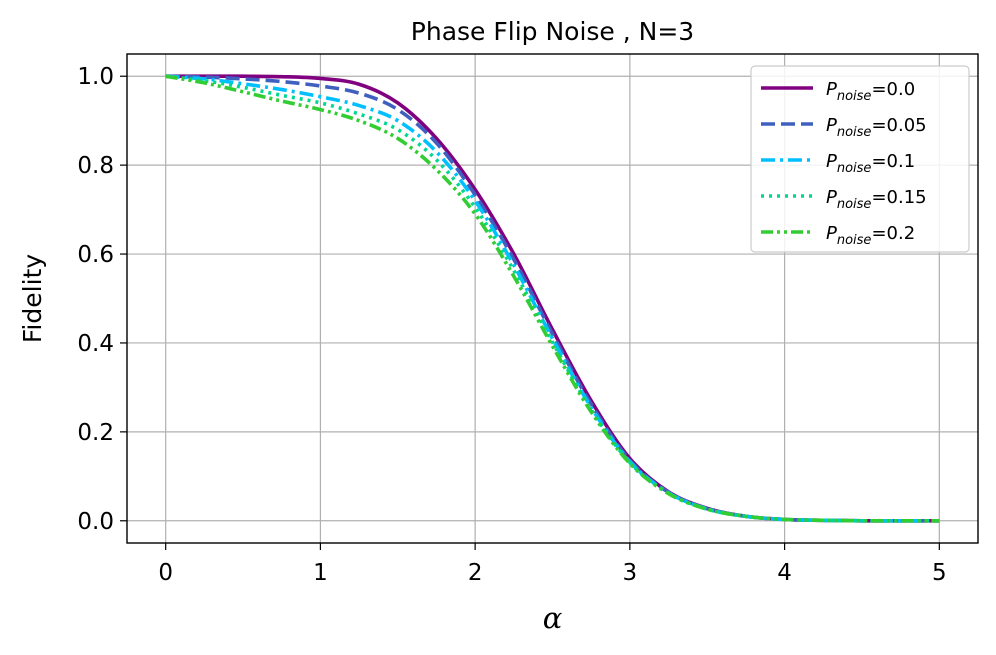  Describe the element at coordinates (876, 127) in the screenshot. I see `legend-label-1: Pnoise=0.05` at that location.